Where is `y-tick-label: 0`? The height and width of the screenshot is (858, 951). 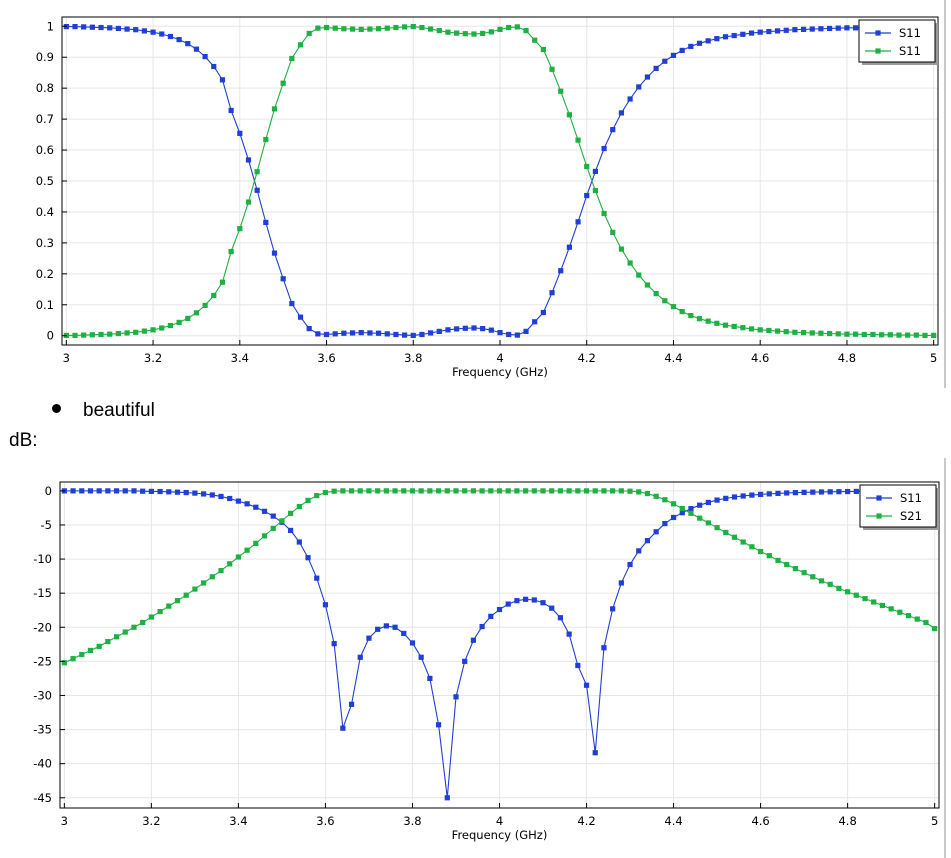 y-tick-label: 0 is located at coordinates (50, 336).